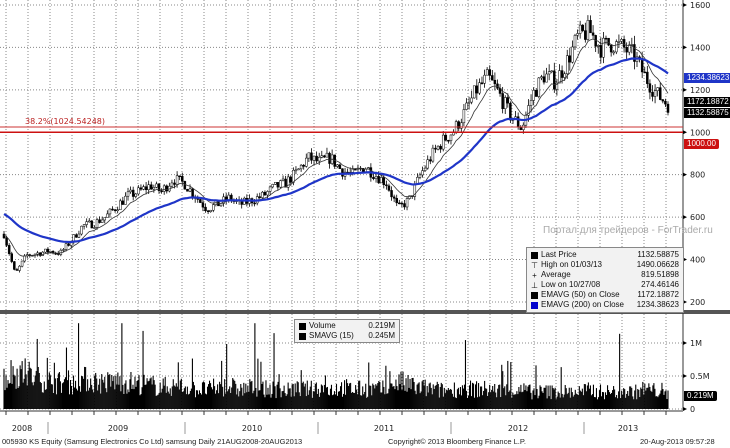 The image size is (730, 448). Describe the element at coordinates (559, 254) in the screenshot. I see `legend-name: Last Price` at that location.